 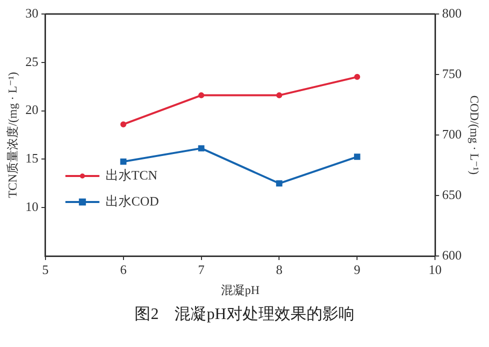 What do you see at coordinates (124, 270) in the screenshot?
I see `x-tick-label: 6` at bounding box center [124, 270].